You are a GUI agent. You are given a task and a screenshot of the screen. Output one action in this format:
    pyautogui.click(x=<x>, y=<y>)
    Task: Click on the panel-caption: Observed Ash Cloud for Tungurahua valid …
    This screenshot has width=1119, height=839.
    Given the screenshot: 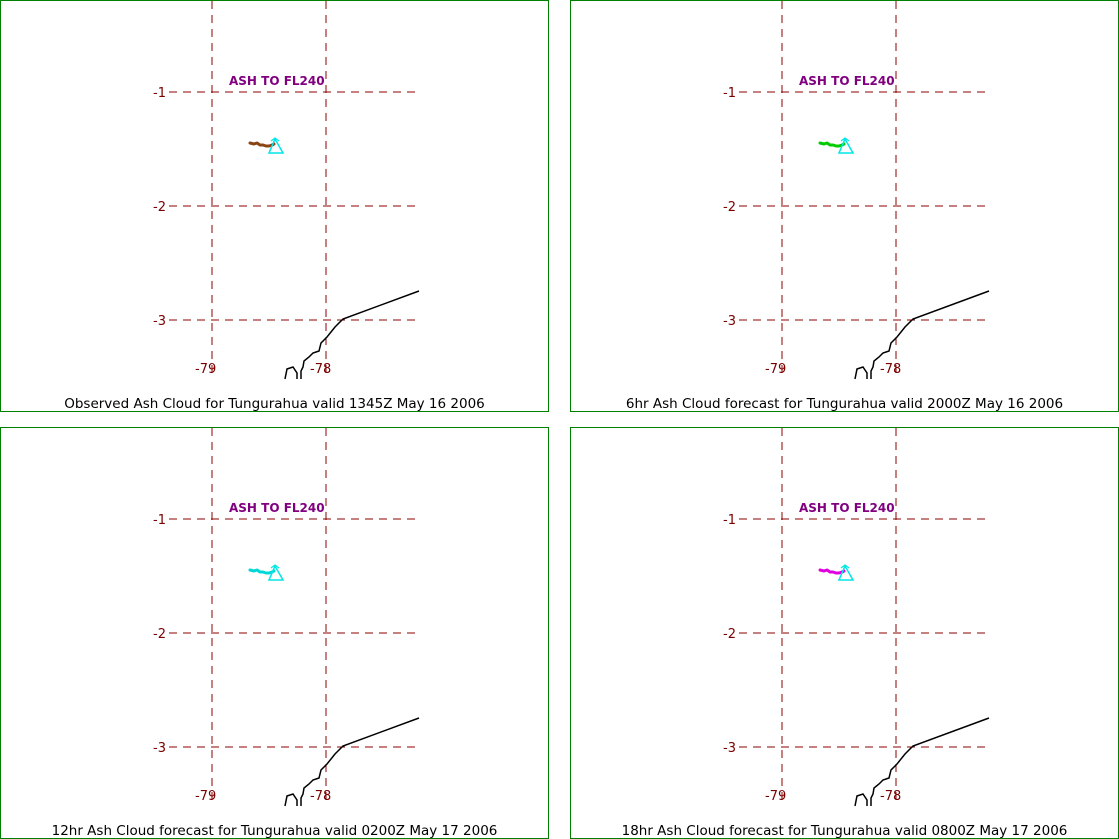 What is the action you would take?
    pyautogui.click(x=274, y=404)
    